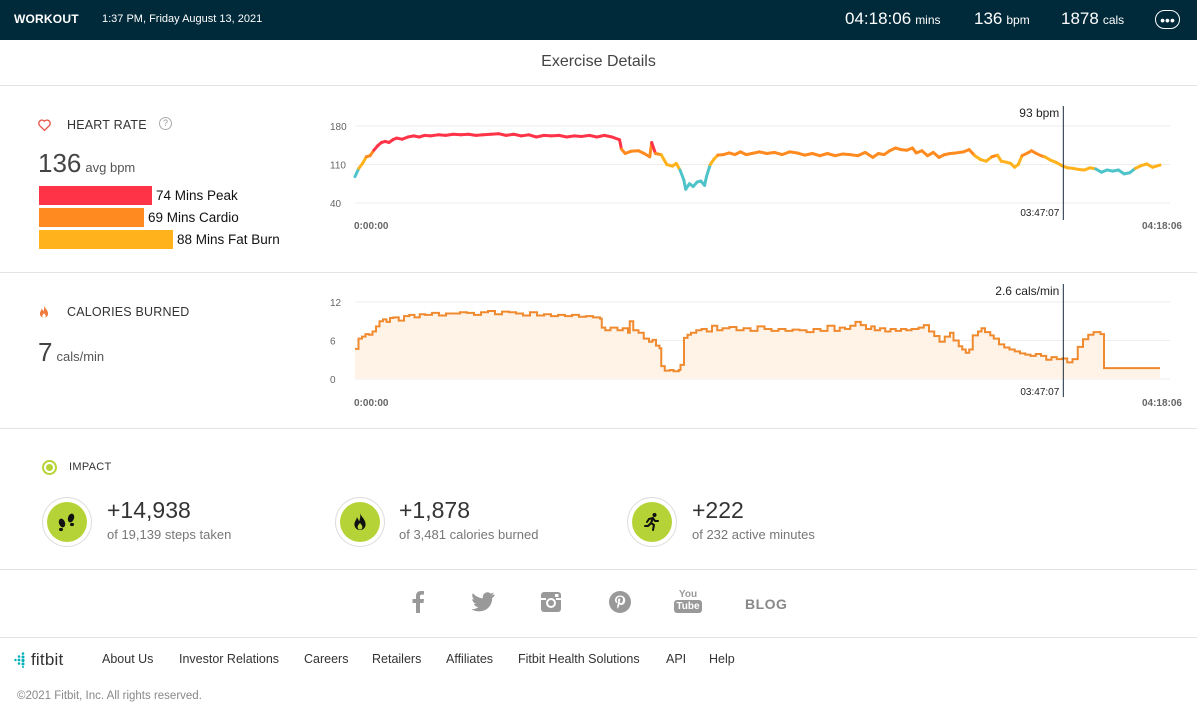 Image resolution: width=1197 pixels, height=723 pixels. I want to click on target-icon, so click(49, 467).